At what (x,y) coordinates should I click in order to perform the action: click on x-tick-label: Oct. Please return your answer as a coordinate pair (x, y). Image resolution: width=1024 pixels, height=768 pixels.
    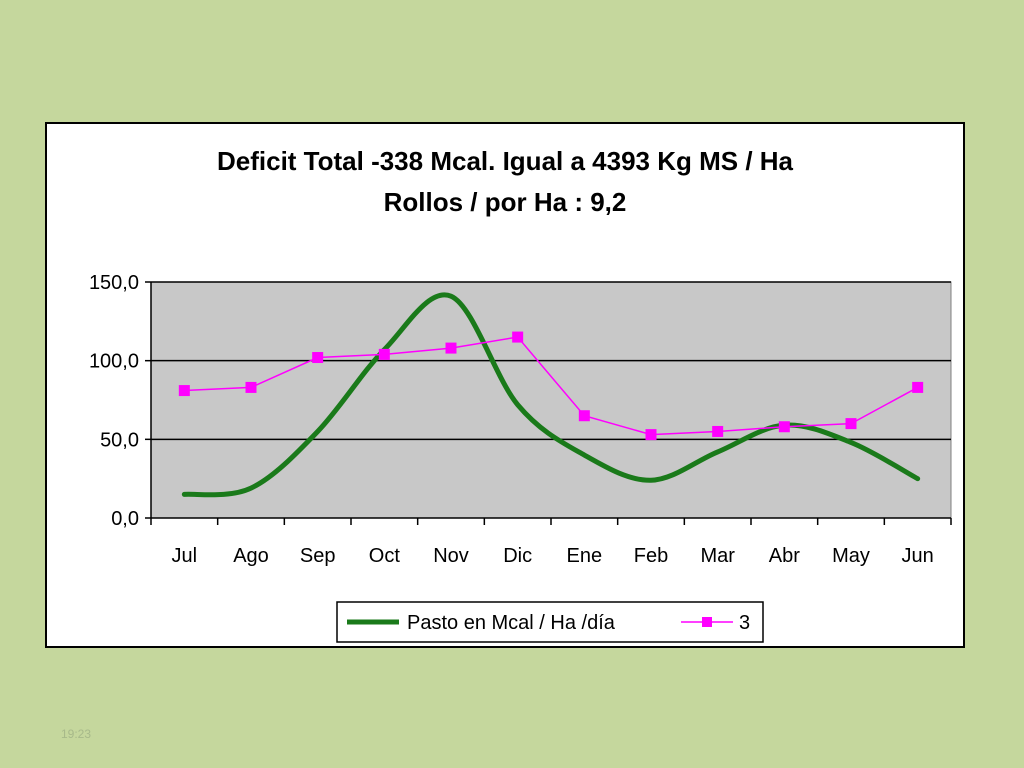
    Looking at the image, I should click on (385, 556).